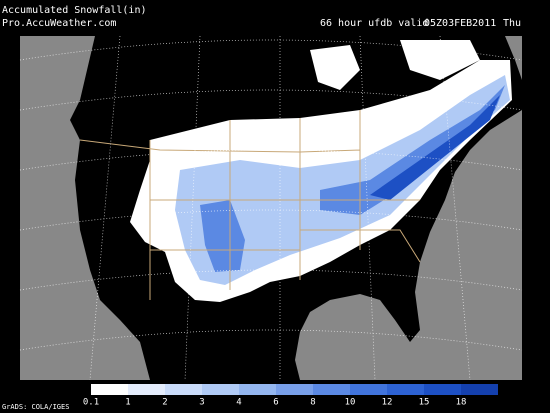 This screenshot has width=550, height=413. Describe the element at coordinates (35, 407) in the screenshot. I see `credit: GrADS: COLA/IGES` at that location.